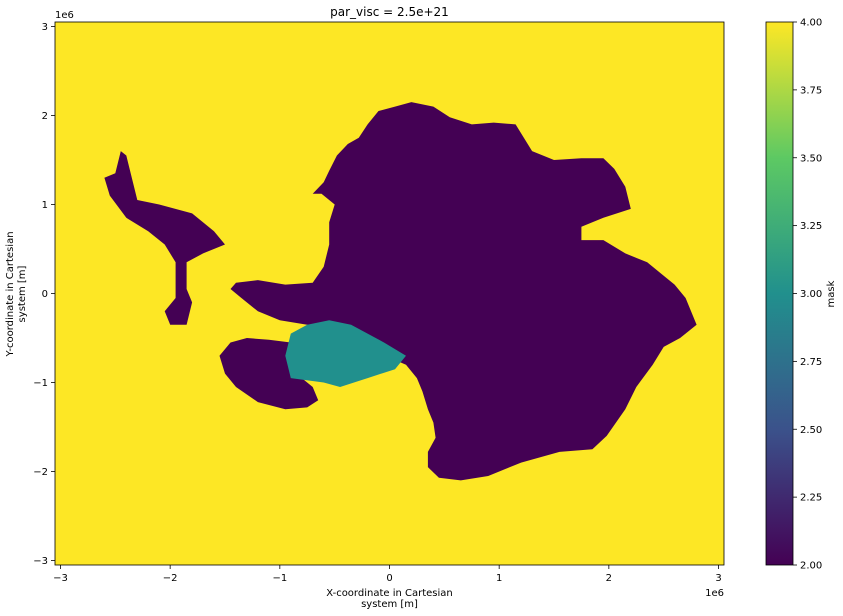 The height and width of the screenshot is (616, 843). What do you see at coordinates (389, 12) in the screenshot?
I see `chart-title: par_visc = 2.5e+21` at bounding box center [389, 12].